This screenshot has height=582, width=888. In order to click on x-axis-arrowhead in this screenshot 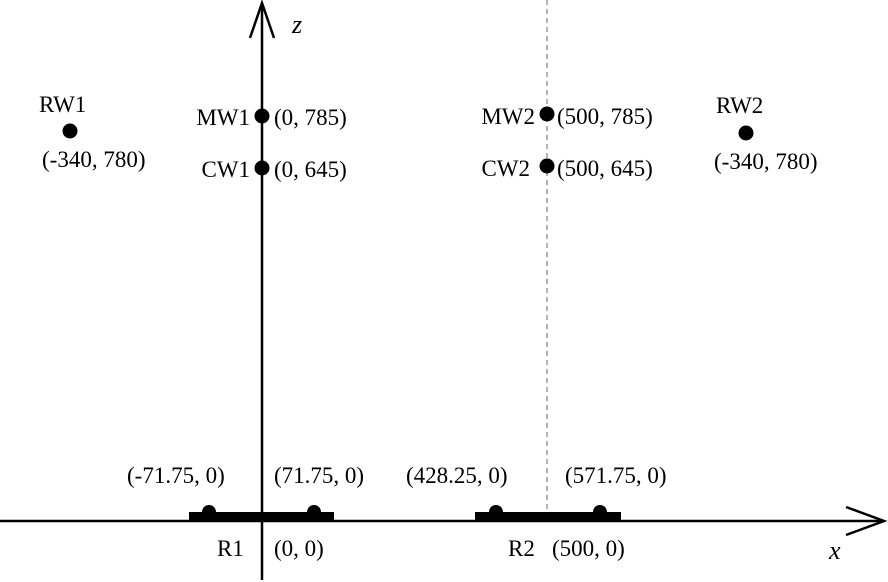, I will do `click(866, 521)`.